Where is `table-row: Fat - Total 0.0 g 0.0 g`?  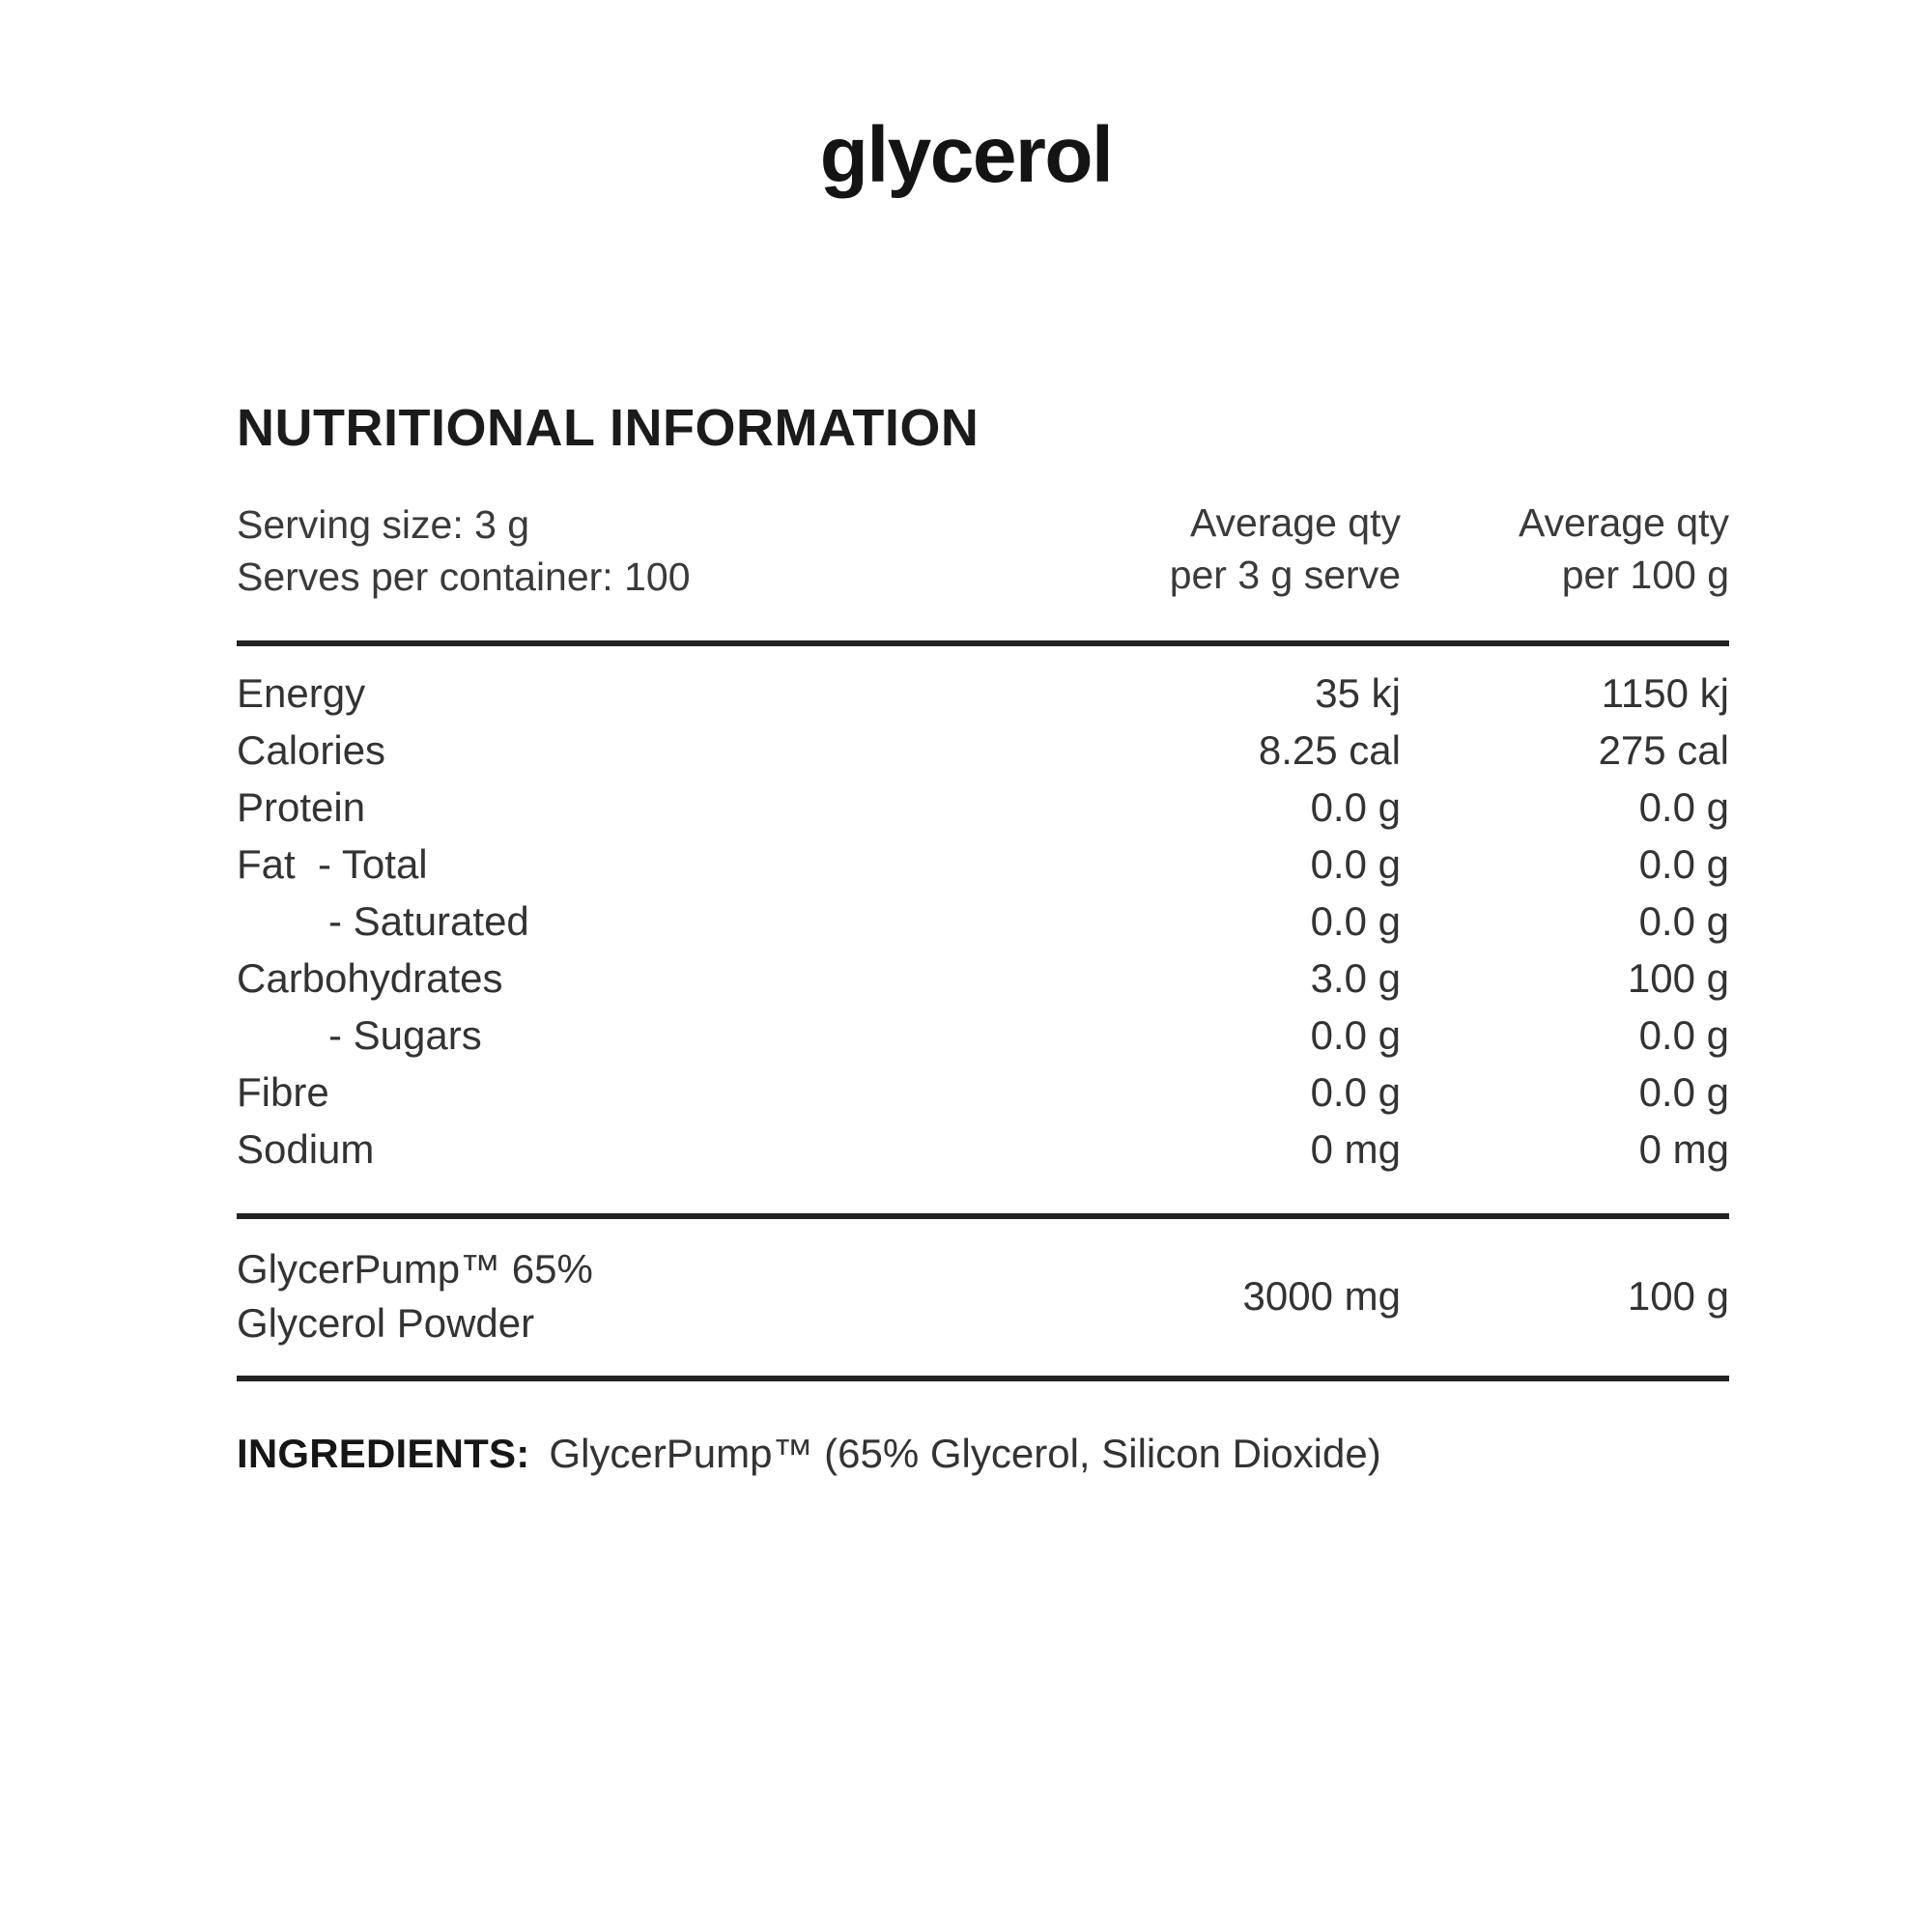
table-row: Fat - Total 0.0 g 0.0 g is located at coordinates (983, 870).